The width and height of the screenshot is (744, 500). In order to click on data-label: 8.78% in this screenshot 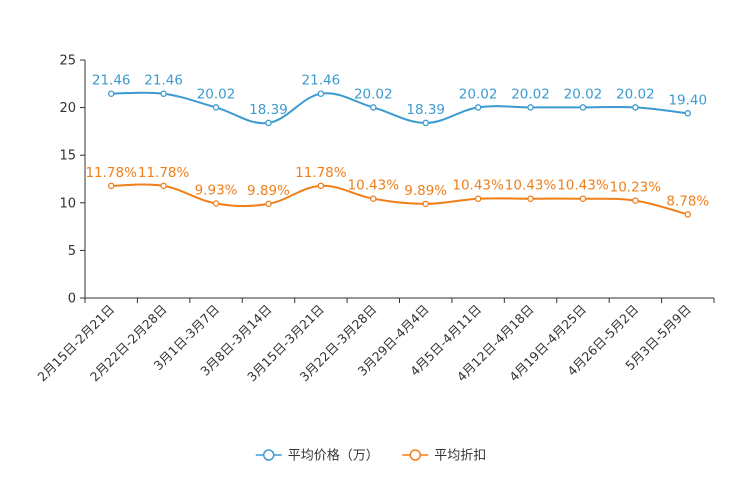, I will do `click(687, 201)`.